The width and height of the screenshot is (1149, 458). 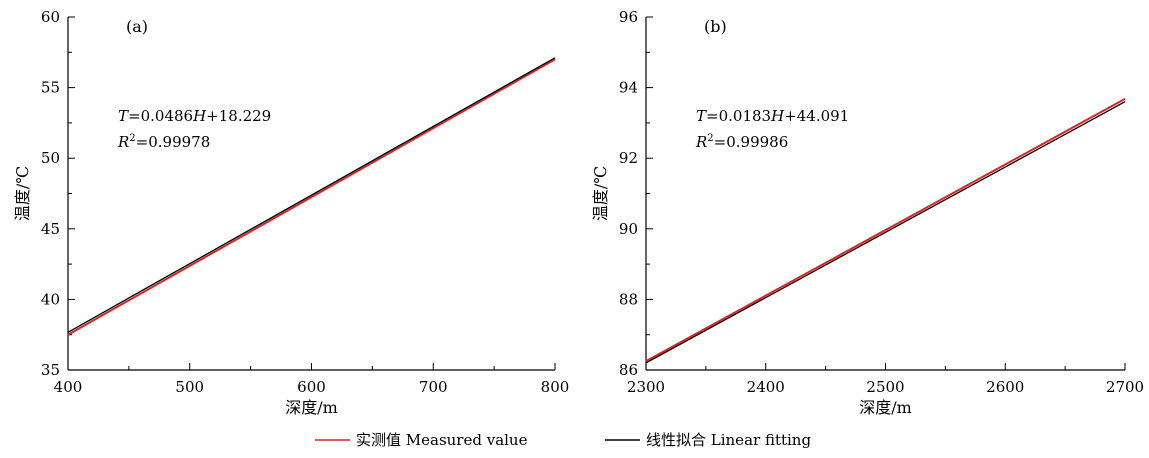 What do you see at coordinates (715, 26) in the screenshot?
I see `panel-b-panel-label: (b)` at bounding box center [715, 26].